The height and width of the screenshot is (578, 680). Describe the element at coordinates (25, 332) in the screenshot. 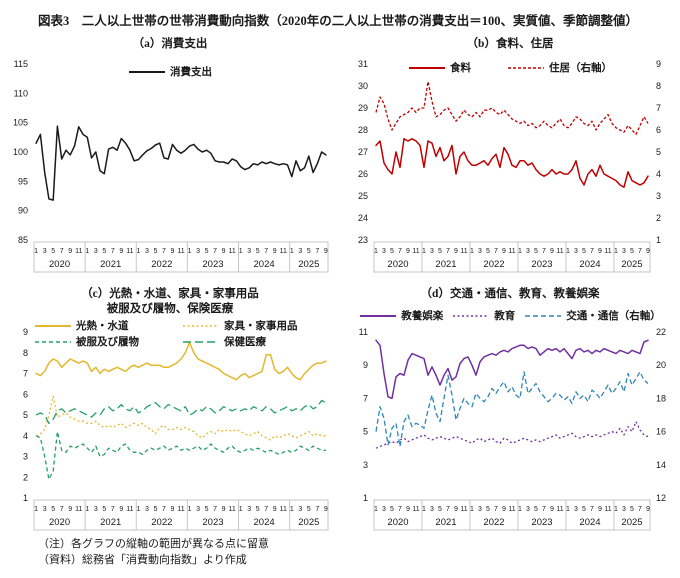

I see `left-axis-tick-label: 9` at that location.